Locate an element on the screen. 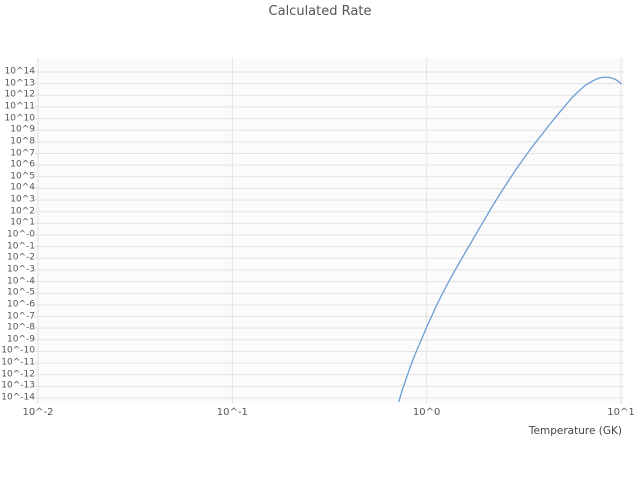  x-tick-label: 10^-2 is located at coordinates (38, 412).